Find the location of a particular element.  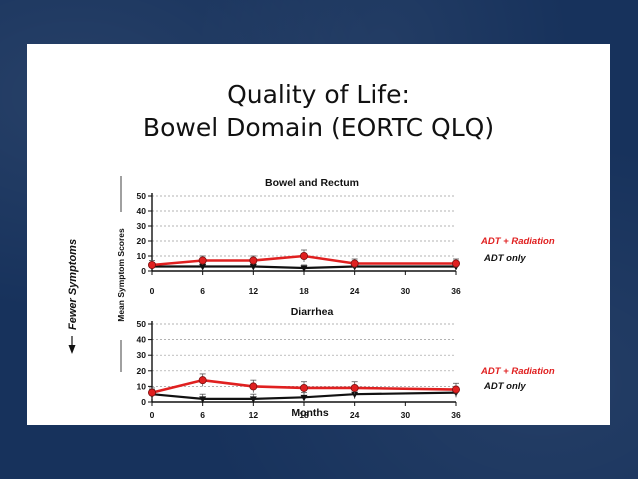

shared-y-axis-label: Mean Symptom Scores is located at coordinates (121, 274).